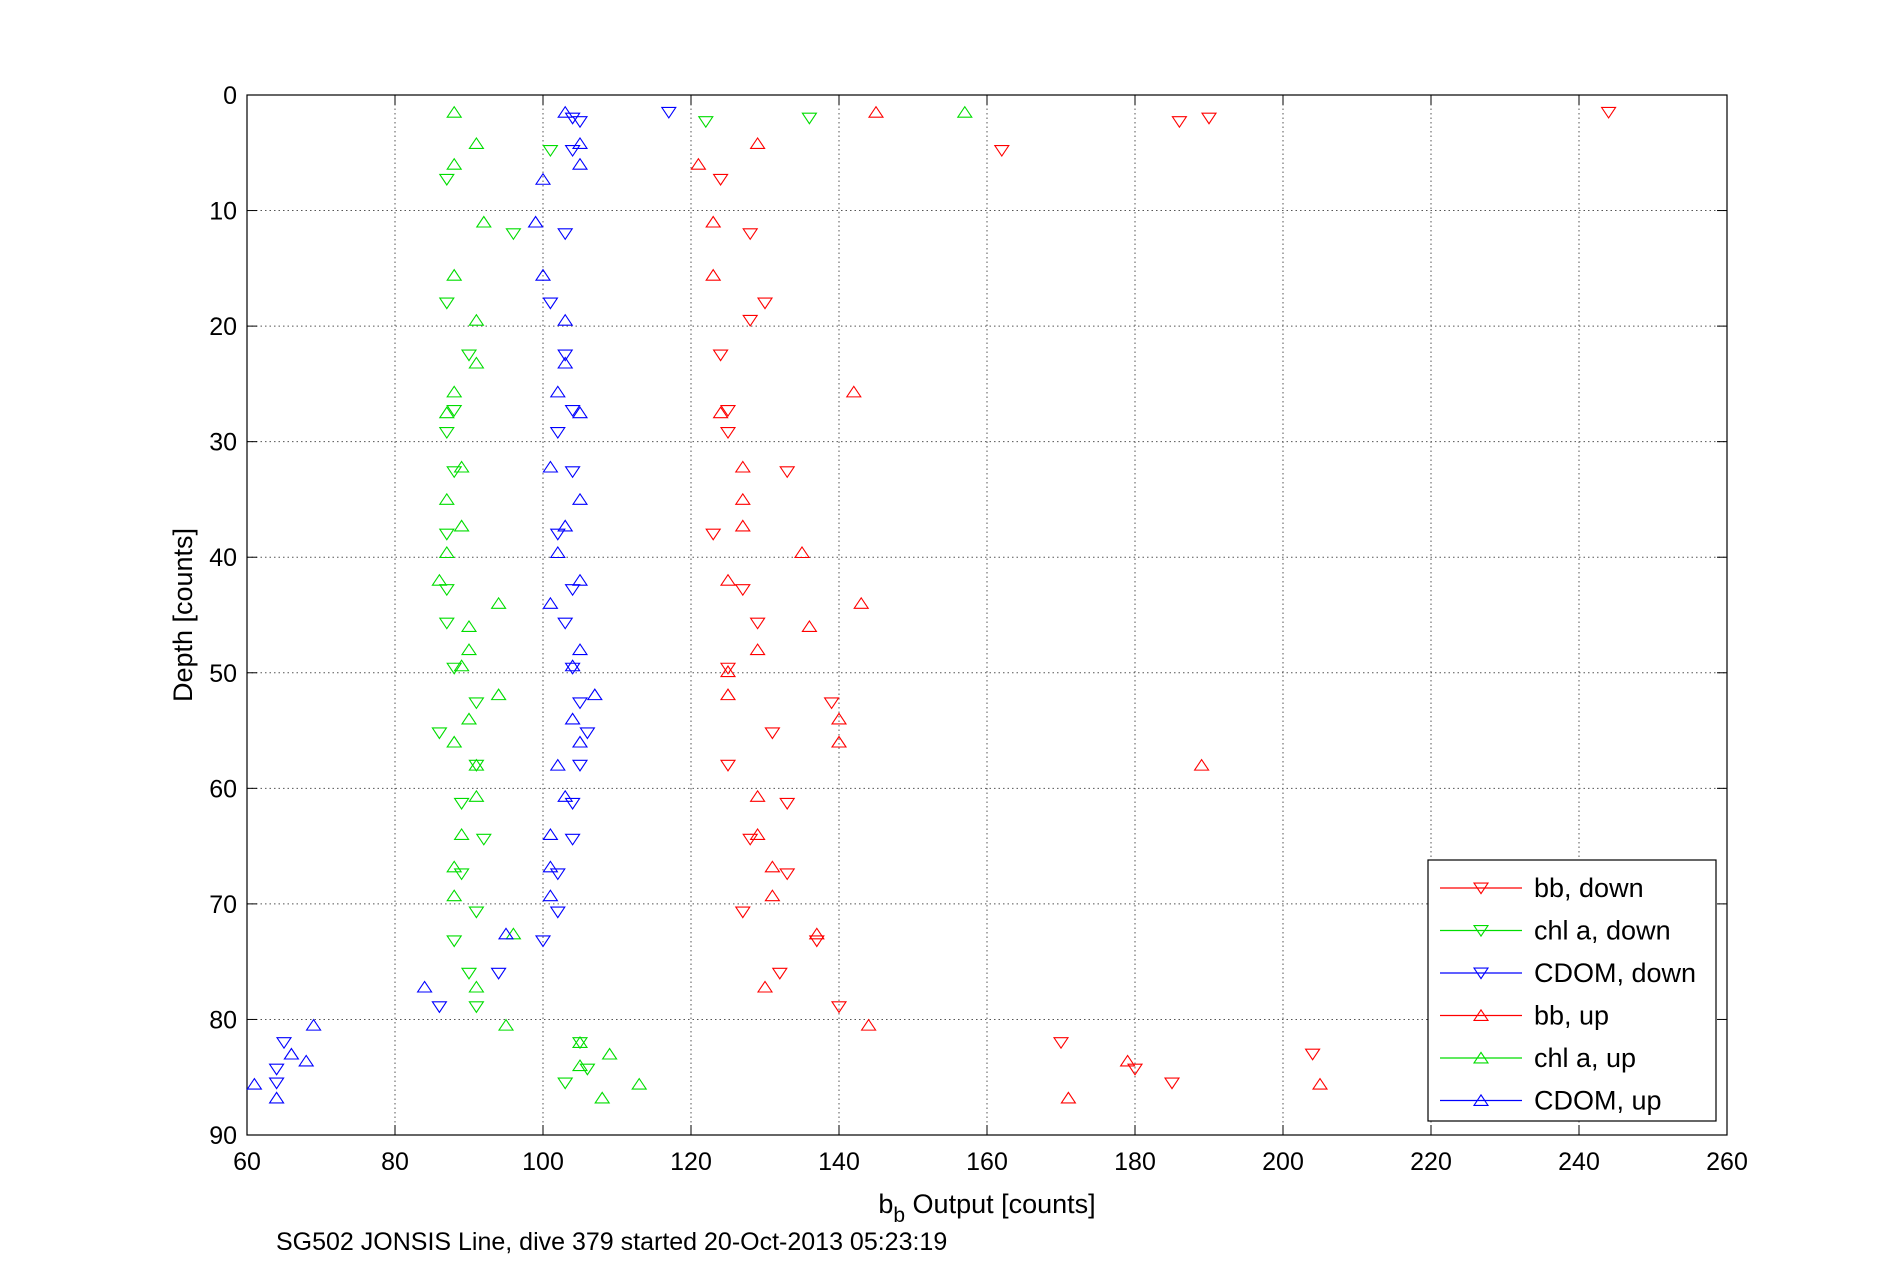 Image resolution: width=1891 pixels, height=1262 pixels. Describe the element at coordinates (839, 1162) in the screenshot. I see `x-tick-label: 140` at that location.